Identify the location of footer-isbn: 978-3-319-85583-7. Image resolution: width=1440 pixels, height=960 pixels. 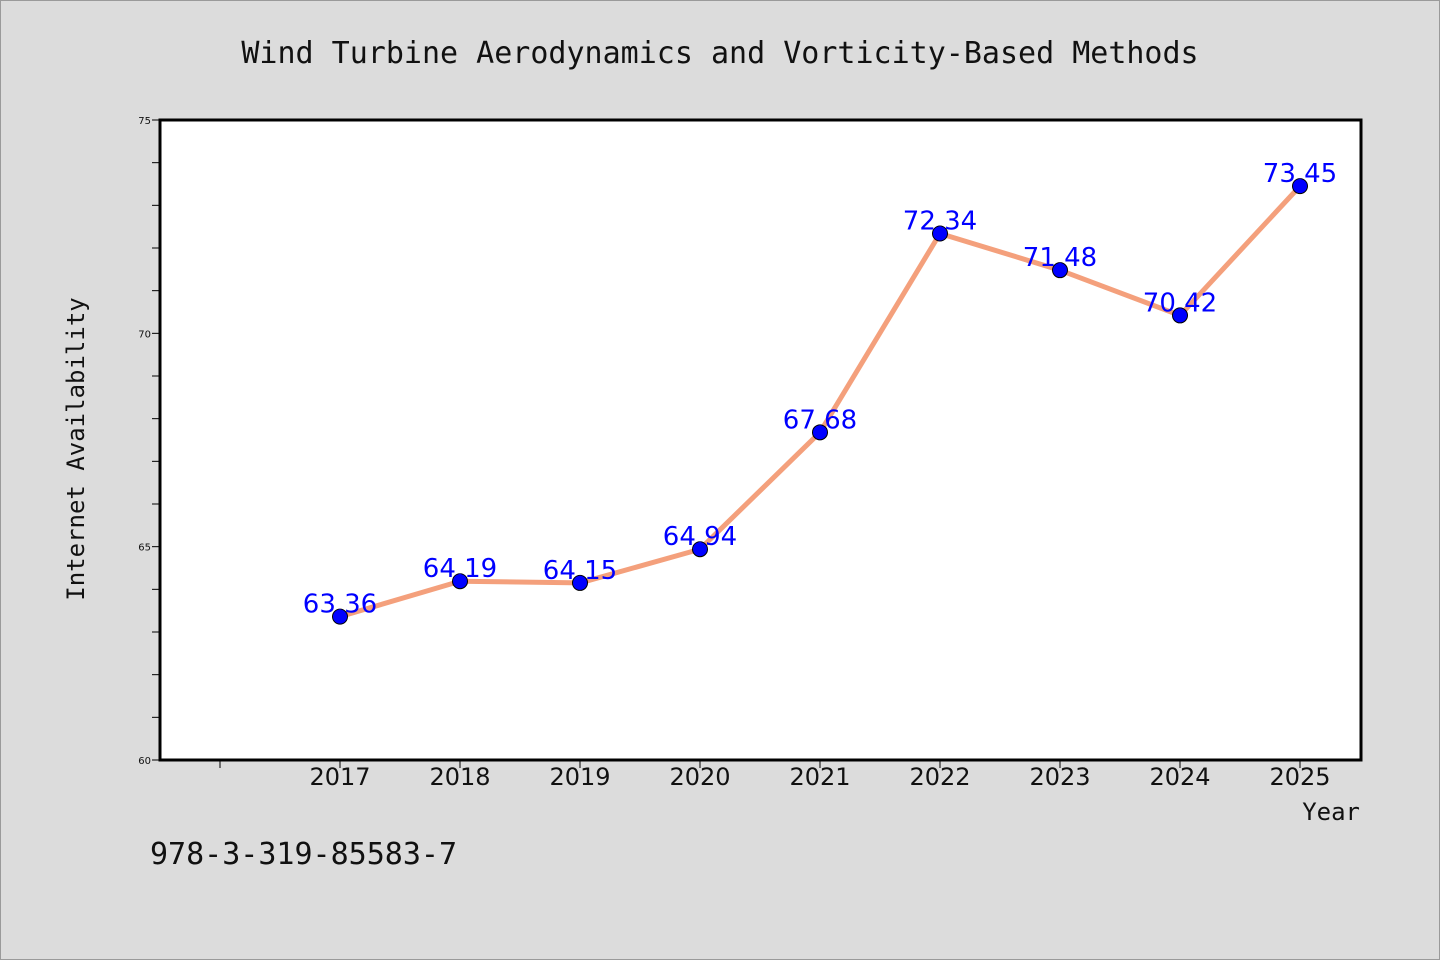
(303, 854).